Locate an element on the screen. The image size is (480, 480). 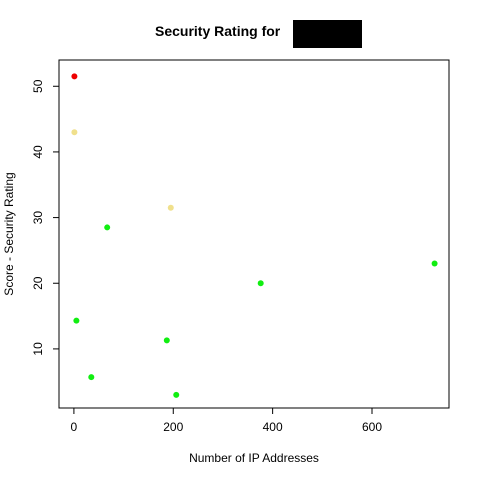
x-tick-label: 600 is located at coordinates (372, 427).